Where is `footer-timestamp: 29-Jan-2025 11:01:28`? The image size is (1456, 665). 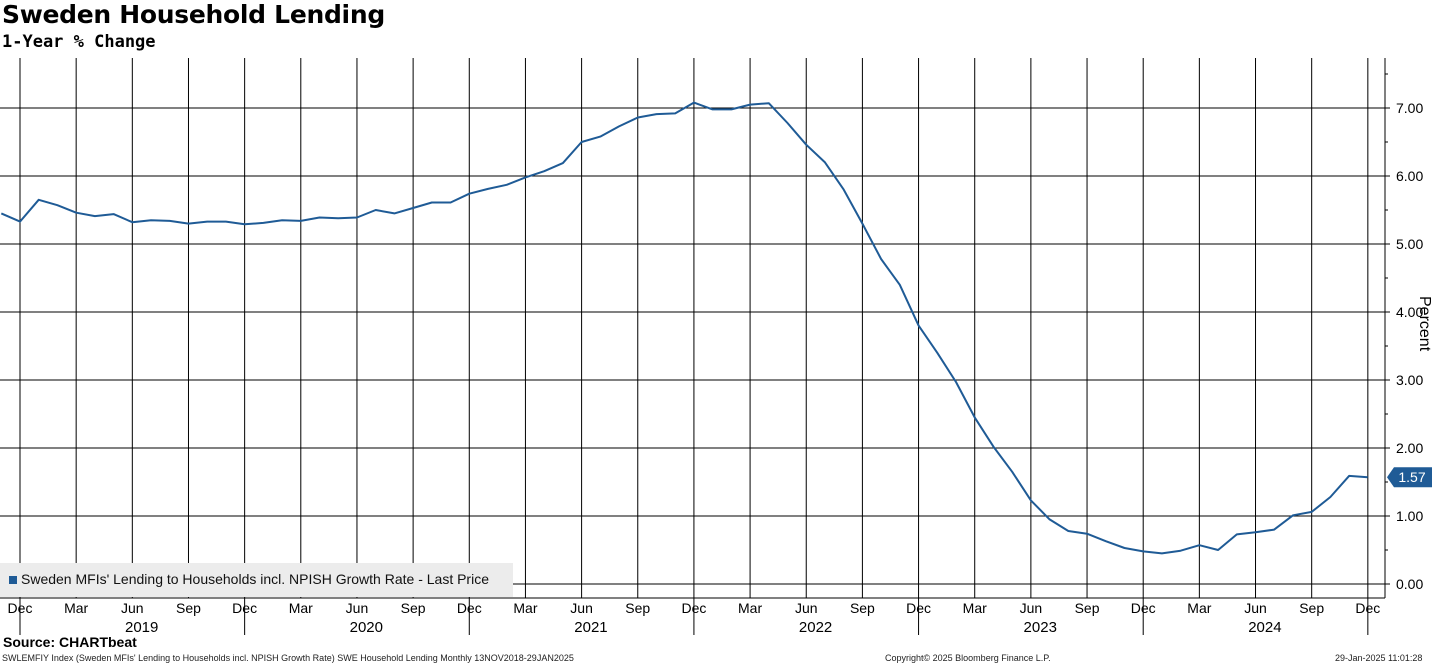 footer-timestamp: 29-Jan-2025 11:01:28 is located at coordinates (1379, 658).